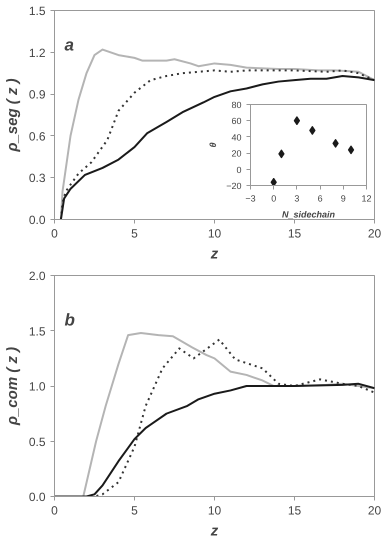  Describe the element at coordinates (239, 169) in the screenshot. I see `y-tick-label: 0` at that location.